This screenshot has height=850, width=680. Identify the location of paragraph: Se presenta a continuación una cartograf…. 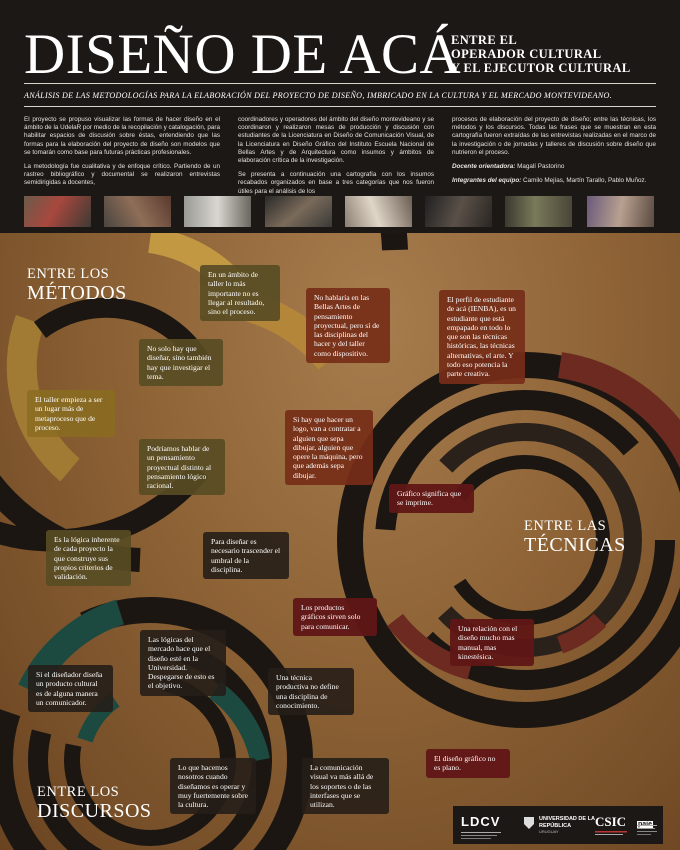
(336, 183).